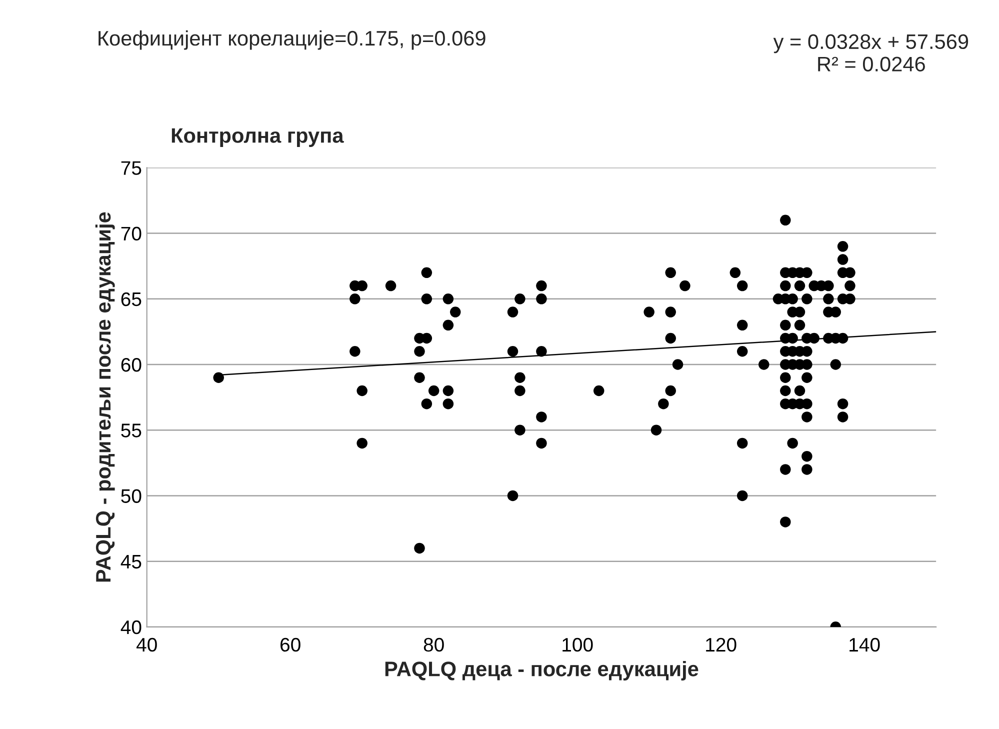 This screenshot has height=729, width=999. I want to click on x-tick-label: 100, so click(577, 645).